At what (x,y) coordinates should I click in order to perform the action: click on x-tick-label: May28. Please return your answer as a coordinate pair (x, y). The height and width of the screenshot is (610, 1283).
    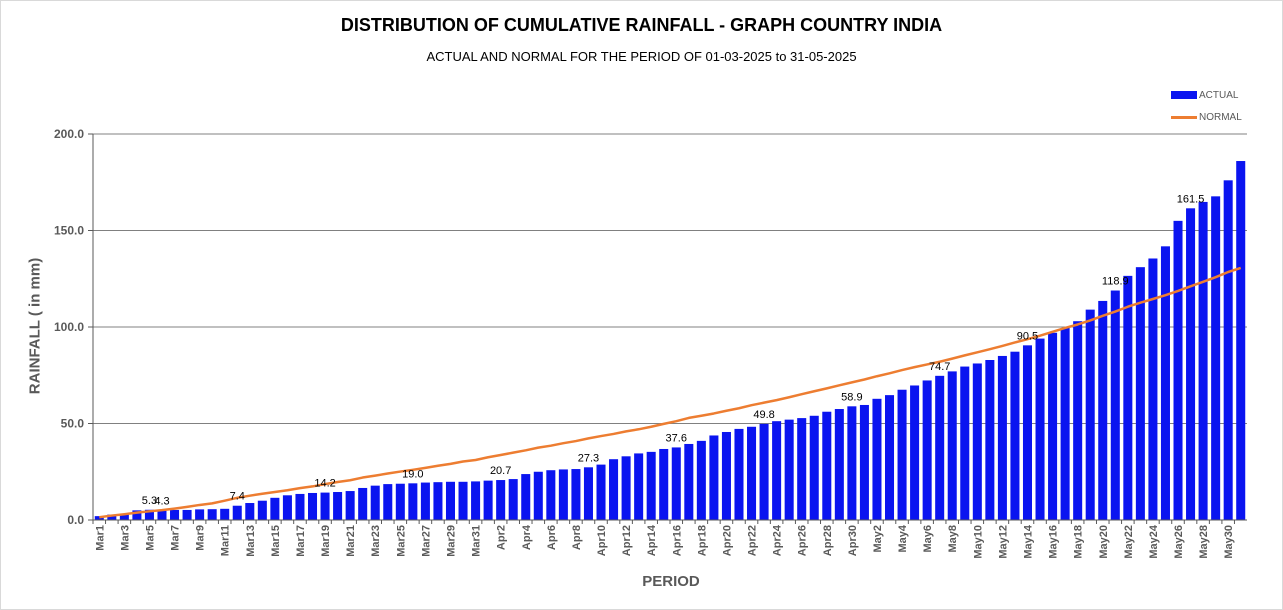
    Looking at the image, I should click on (1204, 542).